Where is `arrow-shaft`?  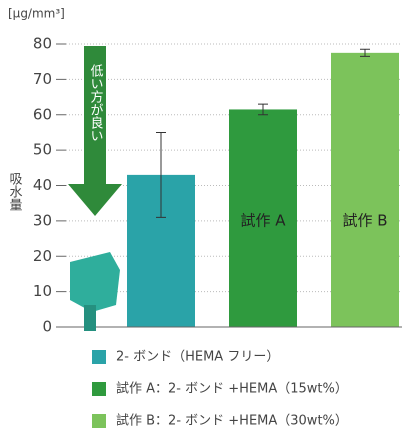 arrow-shaft is located at coordinates (95, 116).